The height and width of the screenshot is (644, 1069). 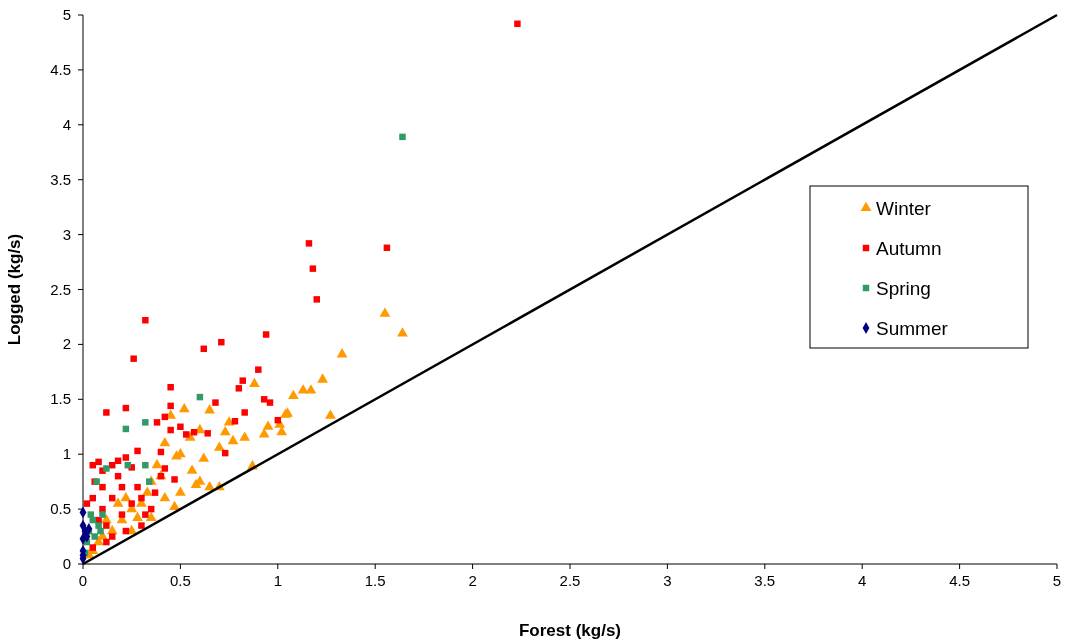 What do you see at coordinates (66, 124) in the screenshot?
I see `y-tick-label: 4` at bounding box center [66, 124].